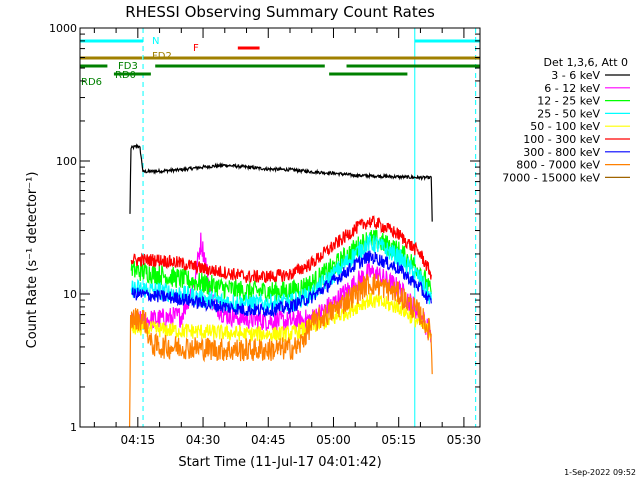 This screenshot has height=480, width=640. What do you see at coordinates (561, 152) in the screenshot?
I see `legend-label-6: 300 - 800 keV` at bounding box center [561, 152].